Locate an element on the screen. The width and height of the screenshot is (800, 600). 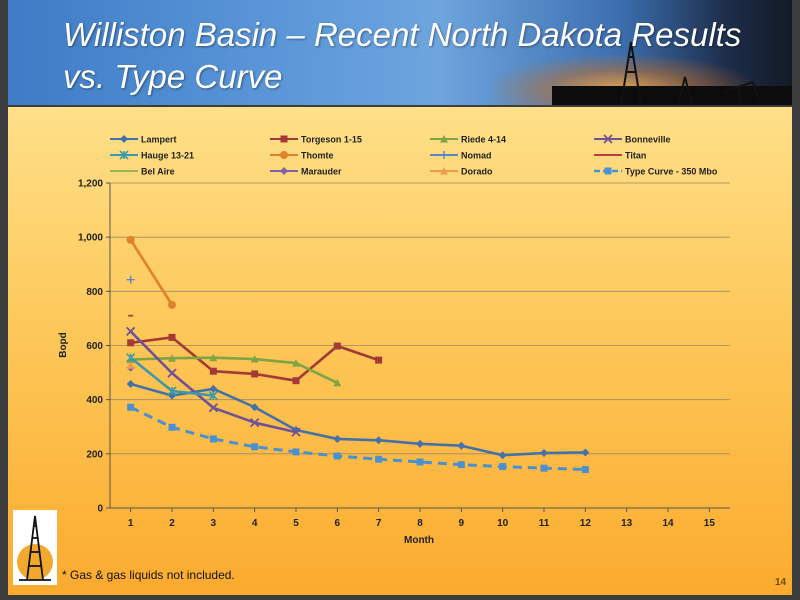
legend-label: Torgeson 1-15 is located at coordinates (331, 140).